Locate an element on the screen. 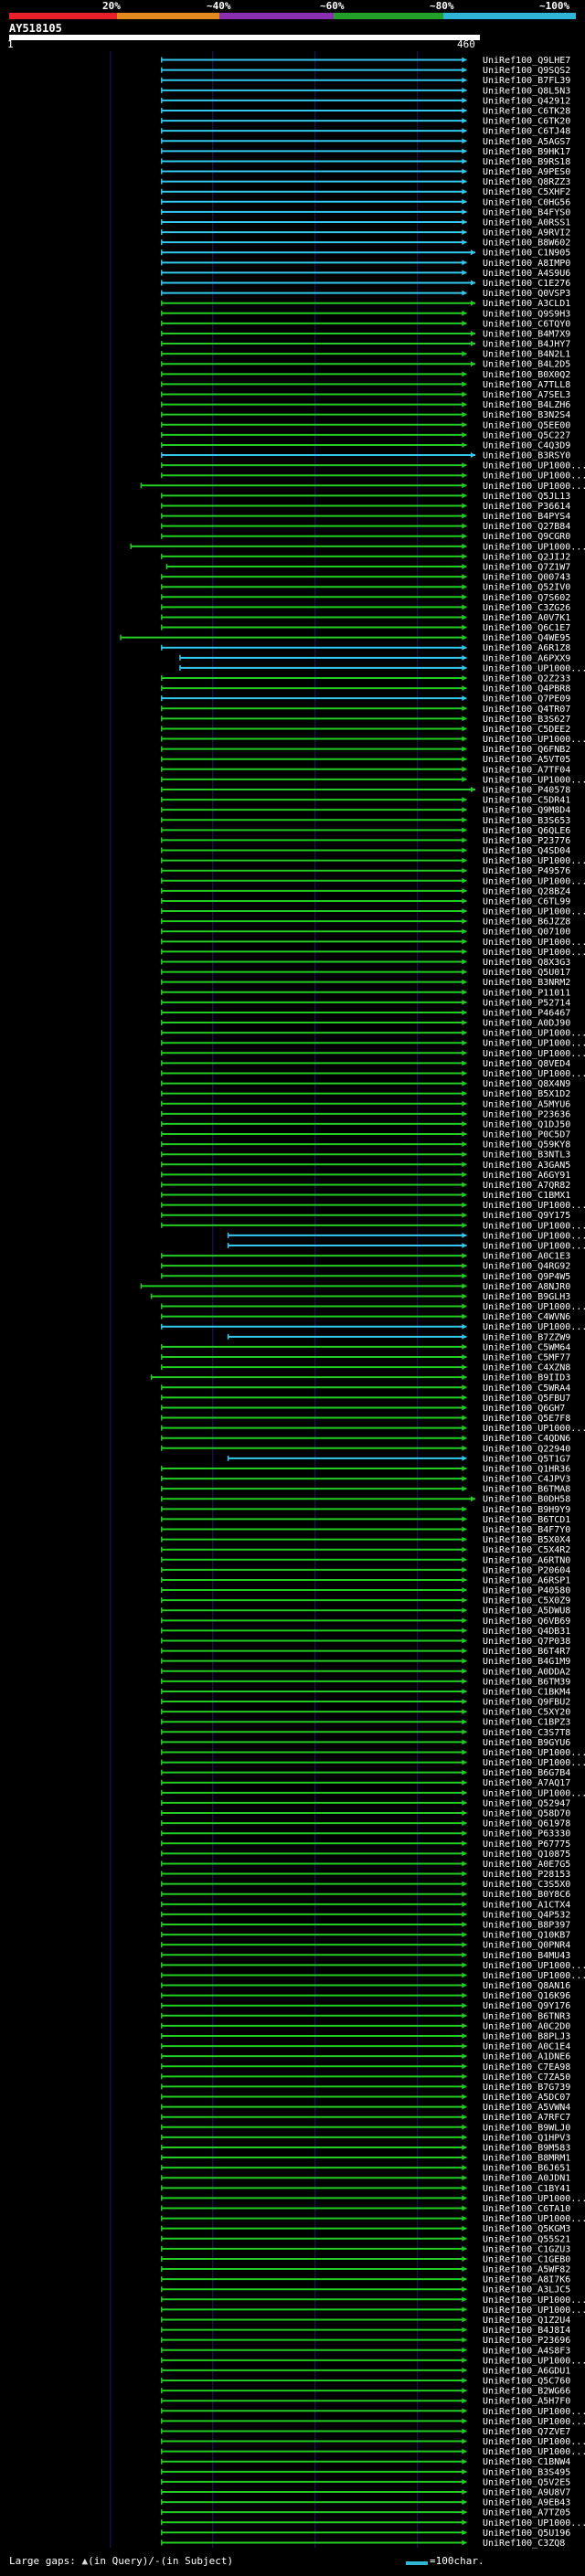  hit-label: UniRef100_B3RSY0 is located at coordinates (527, 456).